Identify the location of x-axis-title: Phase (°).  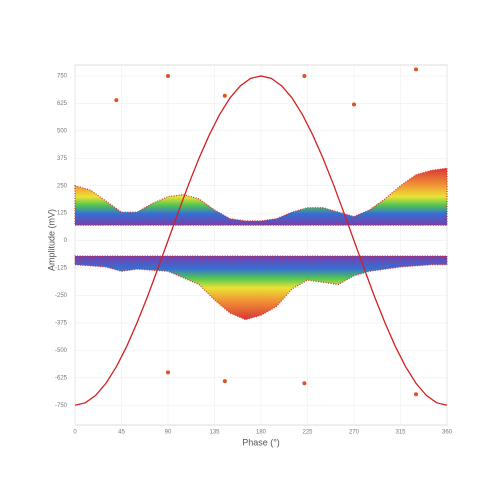
(261, 442).